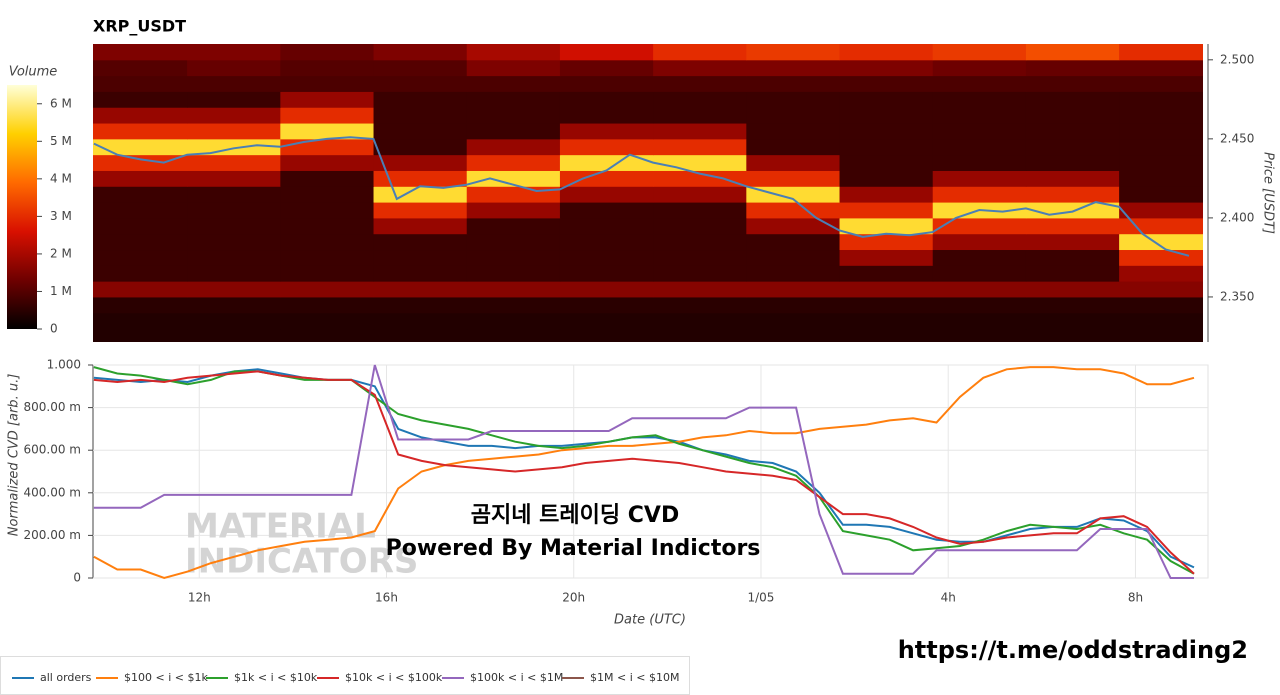  Describe the element at coordinates (1268, 193) in the screenshot. I see `price-axis-label: Price [USDT]` at that location.